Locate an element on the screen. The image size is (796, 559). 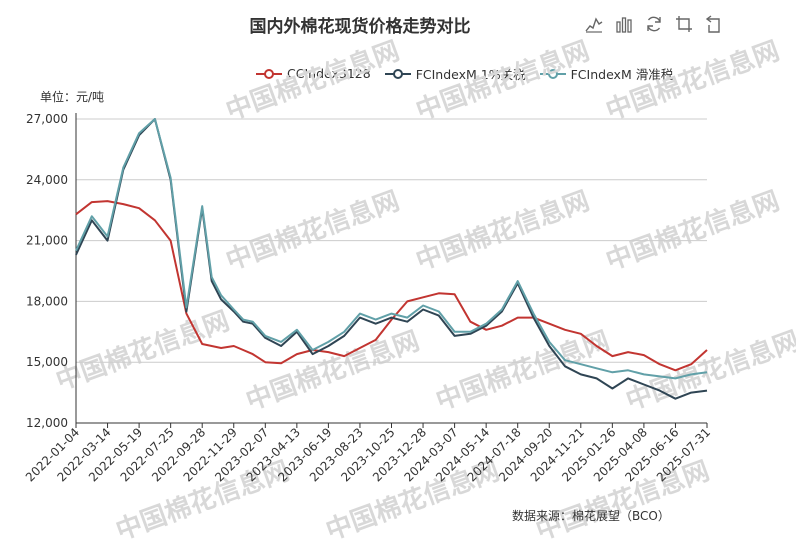
legend-item-fcindex-sliding: FCIndexM 滑准税 is located at coordinates (606, 73).